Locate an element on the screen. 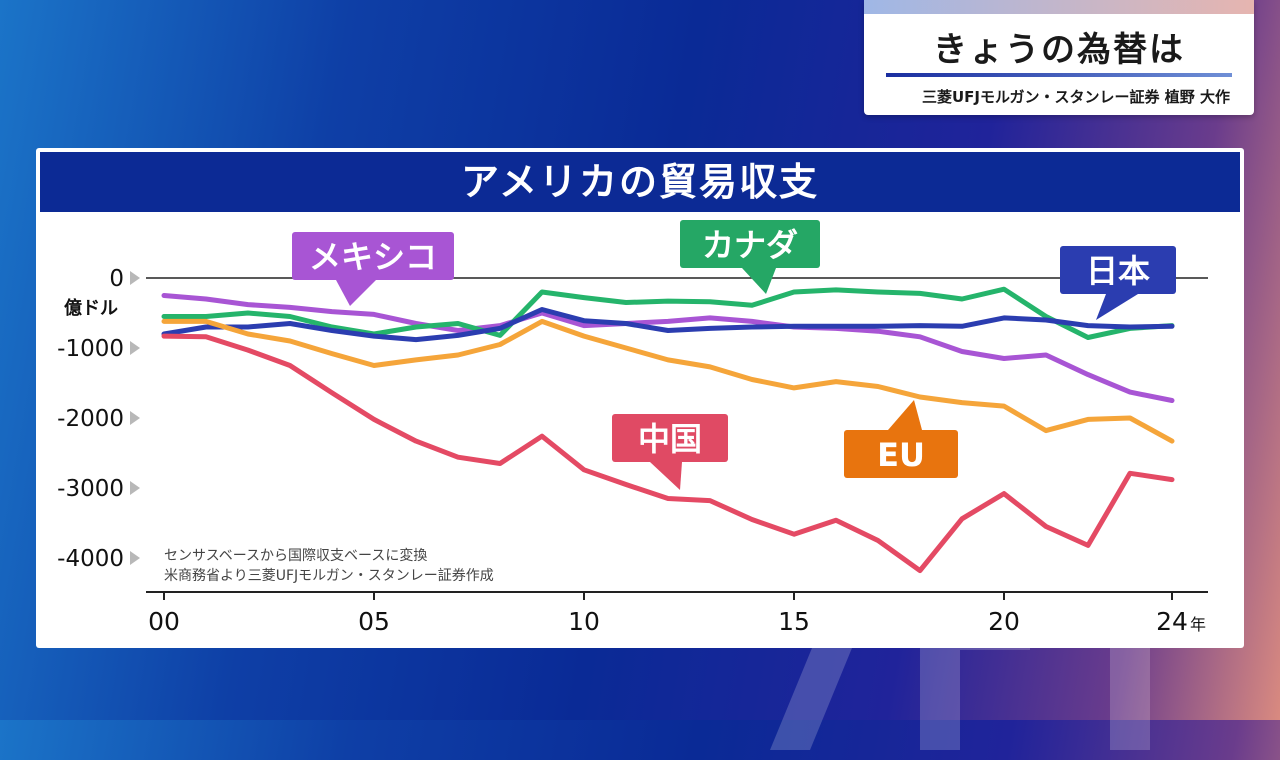  y-tick-label: 0 is located at coordinates (116, 279).